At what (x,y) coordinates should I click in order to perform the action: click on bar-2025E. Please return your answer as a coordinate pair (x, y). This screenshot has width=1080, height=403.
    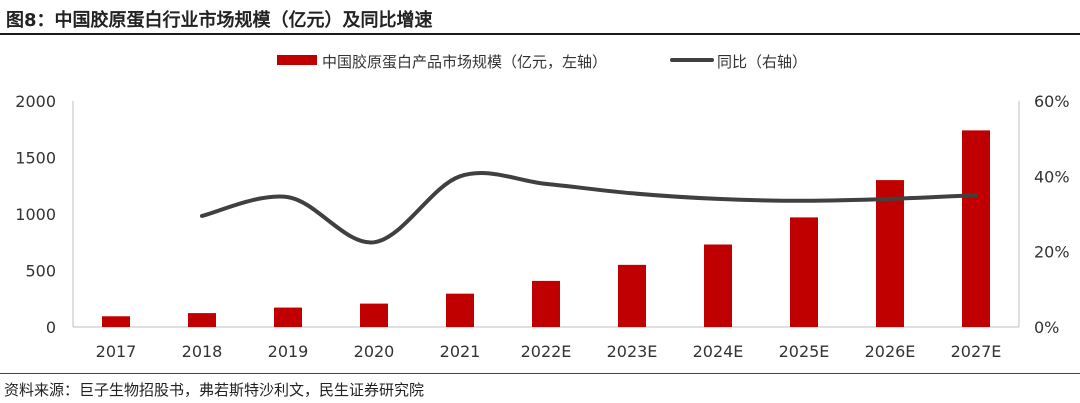
    Looking at the image, I should click on (804, 272).